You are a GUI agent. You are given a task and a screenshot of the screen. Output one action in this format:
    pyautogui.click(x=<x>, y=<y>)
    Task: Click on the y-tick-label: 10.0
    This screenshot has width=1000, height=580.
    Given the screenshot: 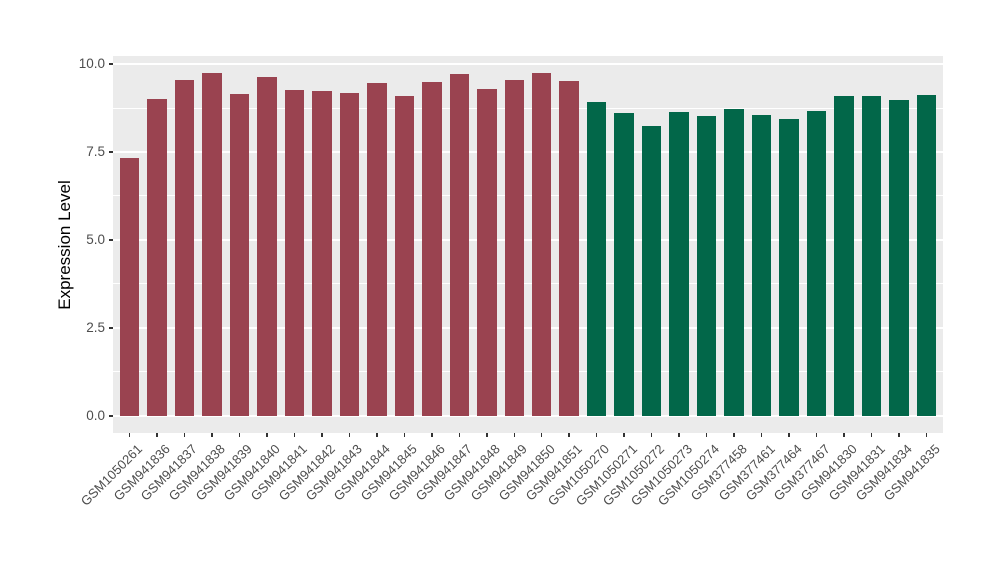 What is the action you would take?
    pyautogui.click(x=91, y=64)
    